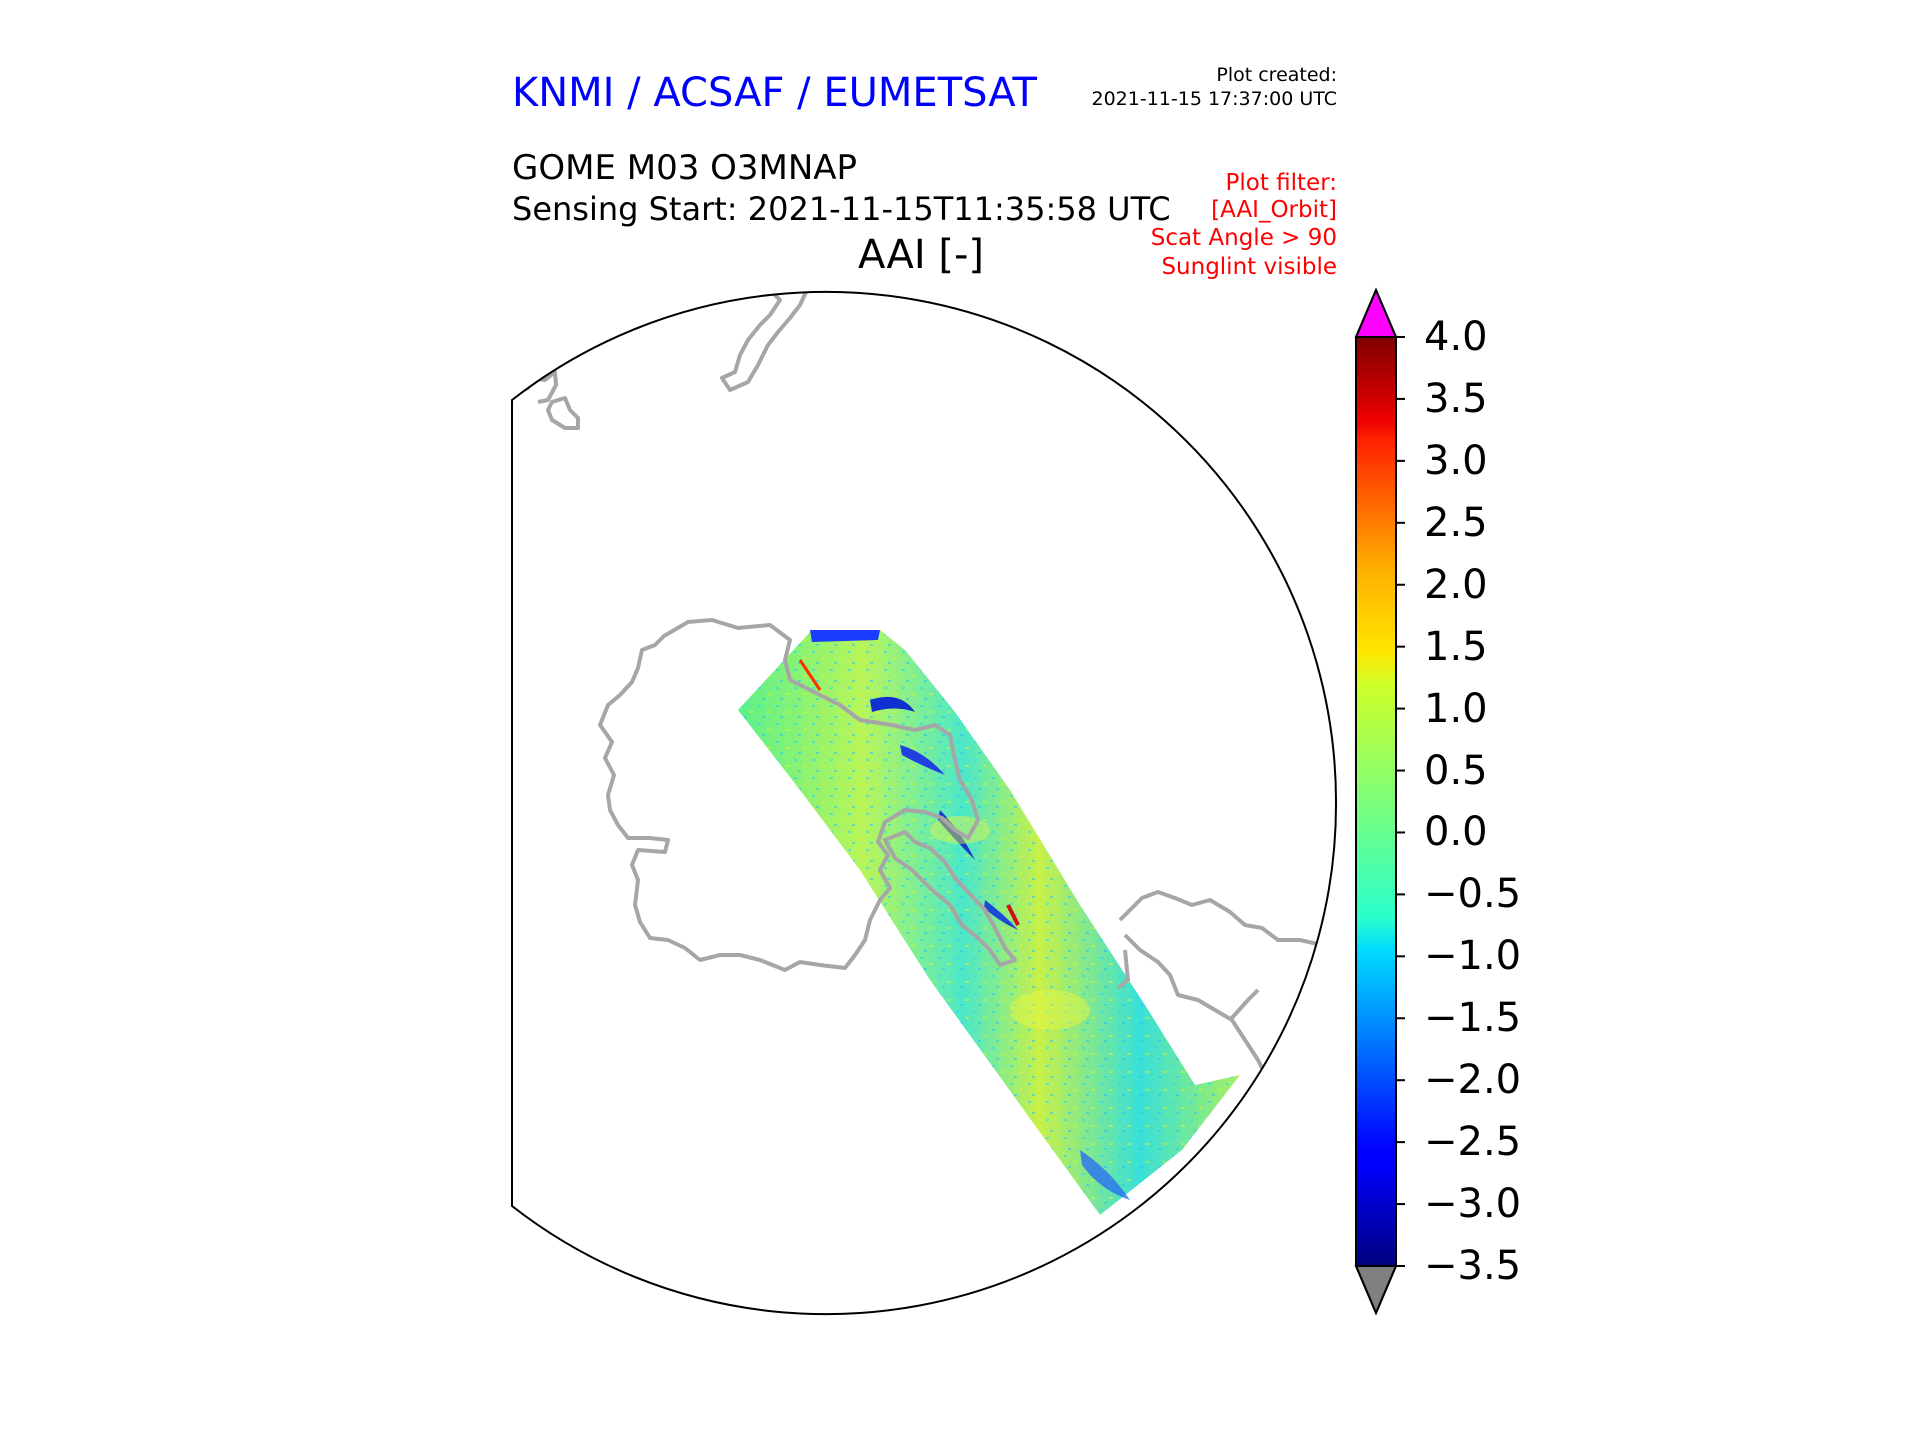  I want to click on colorbar-tick-label: 3.5, so click(1456, 398).